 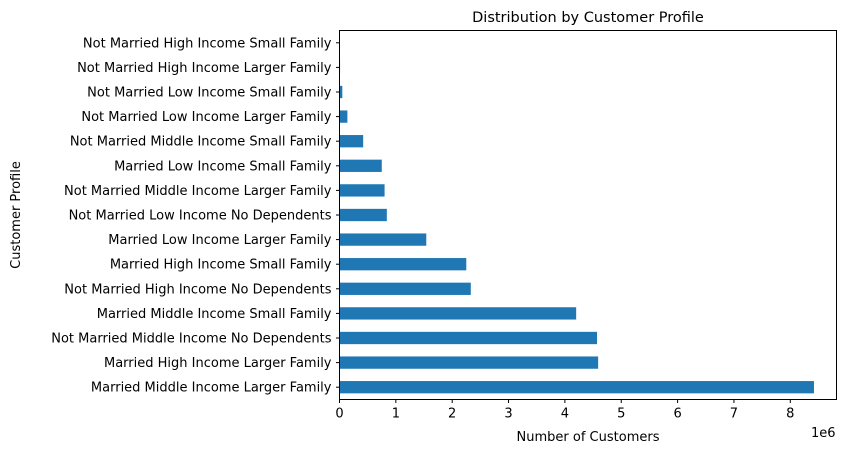 I want to click on y-axis-label: Customer Profile, so click(x=16, y=215).